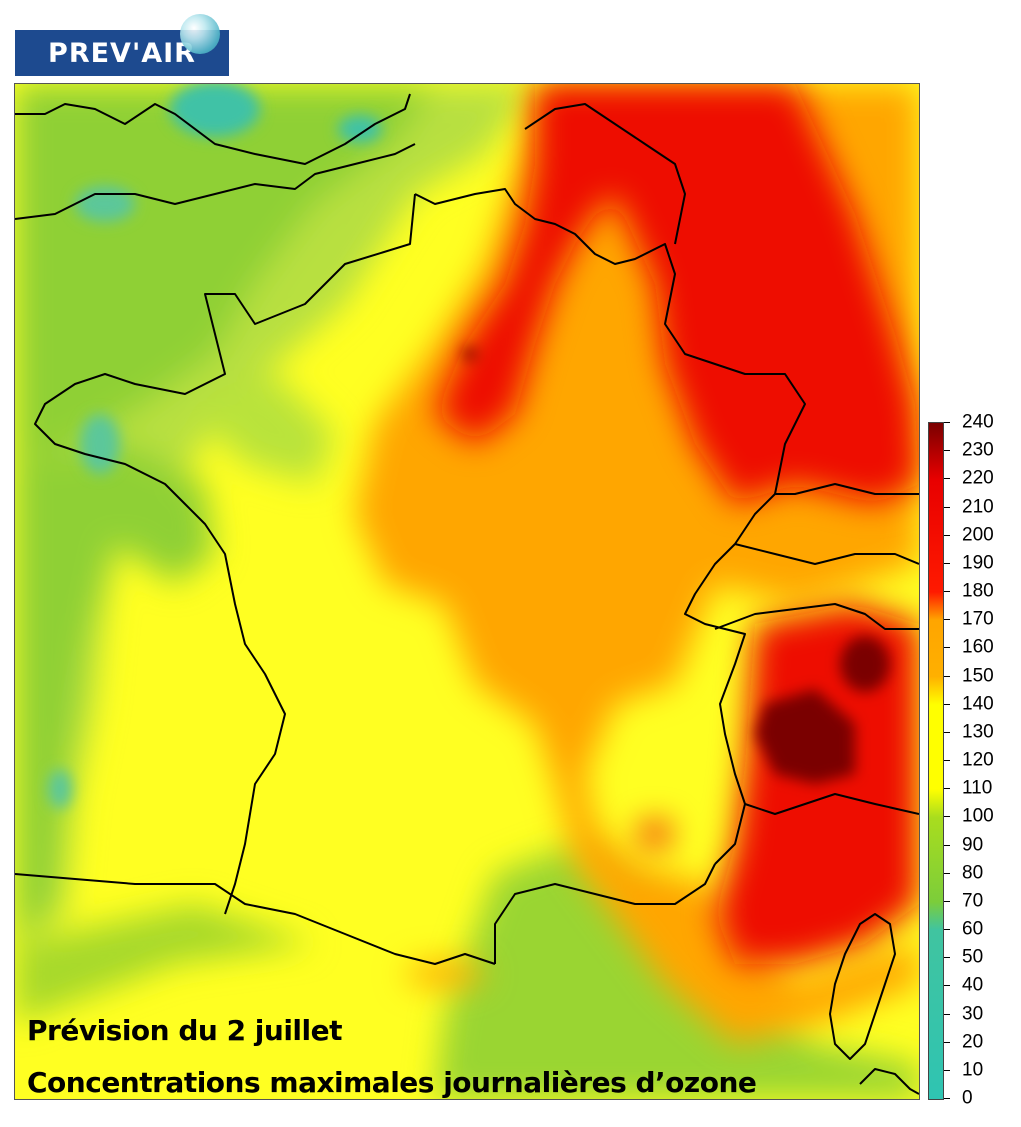  I want to click on corsica-outline, so click(862, 986).